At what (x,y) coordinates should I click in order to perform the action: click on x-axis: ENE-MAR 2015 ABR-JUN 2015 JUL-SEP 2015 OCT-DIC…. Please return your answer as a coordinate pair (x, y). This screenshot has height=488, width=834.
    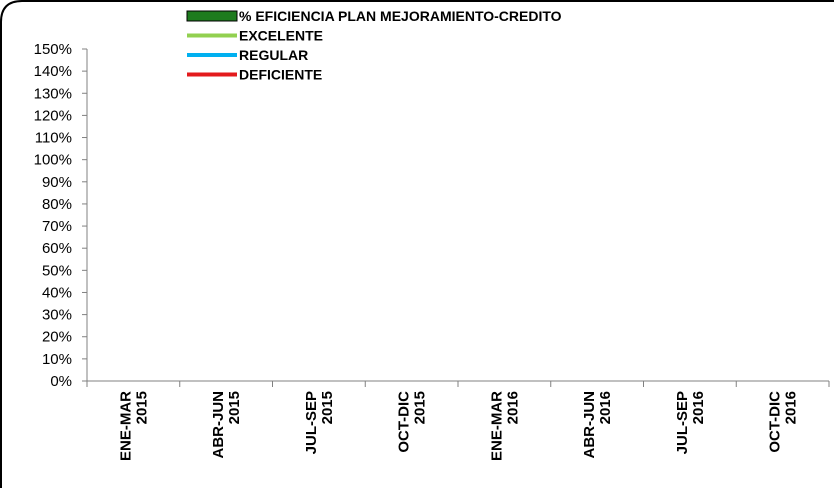
    Looking at the image, I should click on (458, 420).